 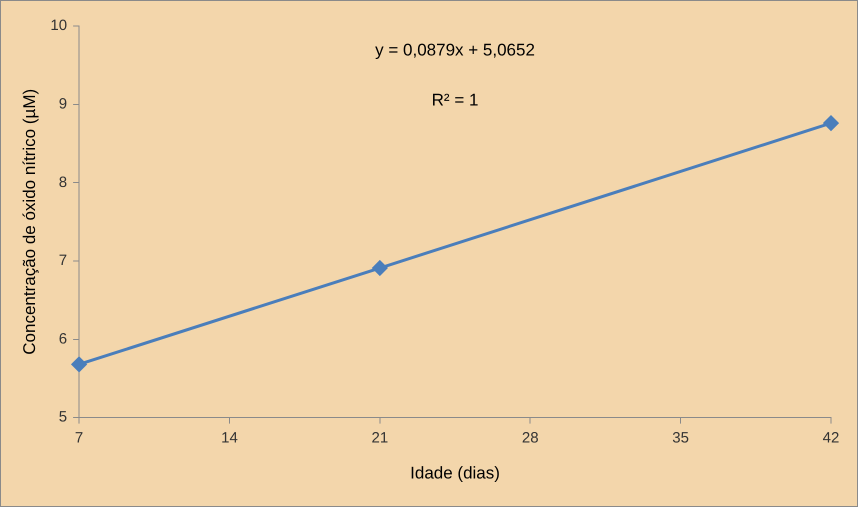 What do you see at coordinates (63, 182) in the screenshot?
I see `y-tick-label: 8` at bounding box center [63, 182].